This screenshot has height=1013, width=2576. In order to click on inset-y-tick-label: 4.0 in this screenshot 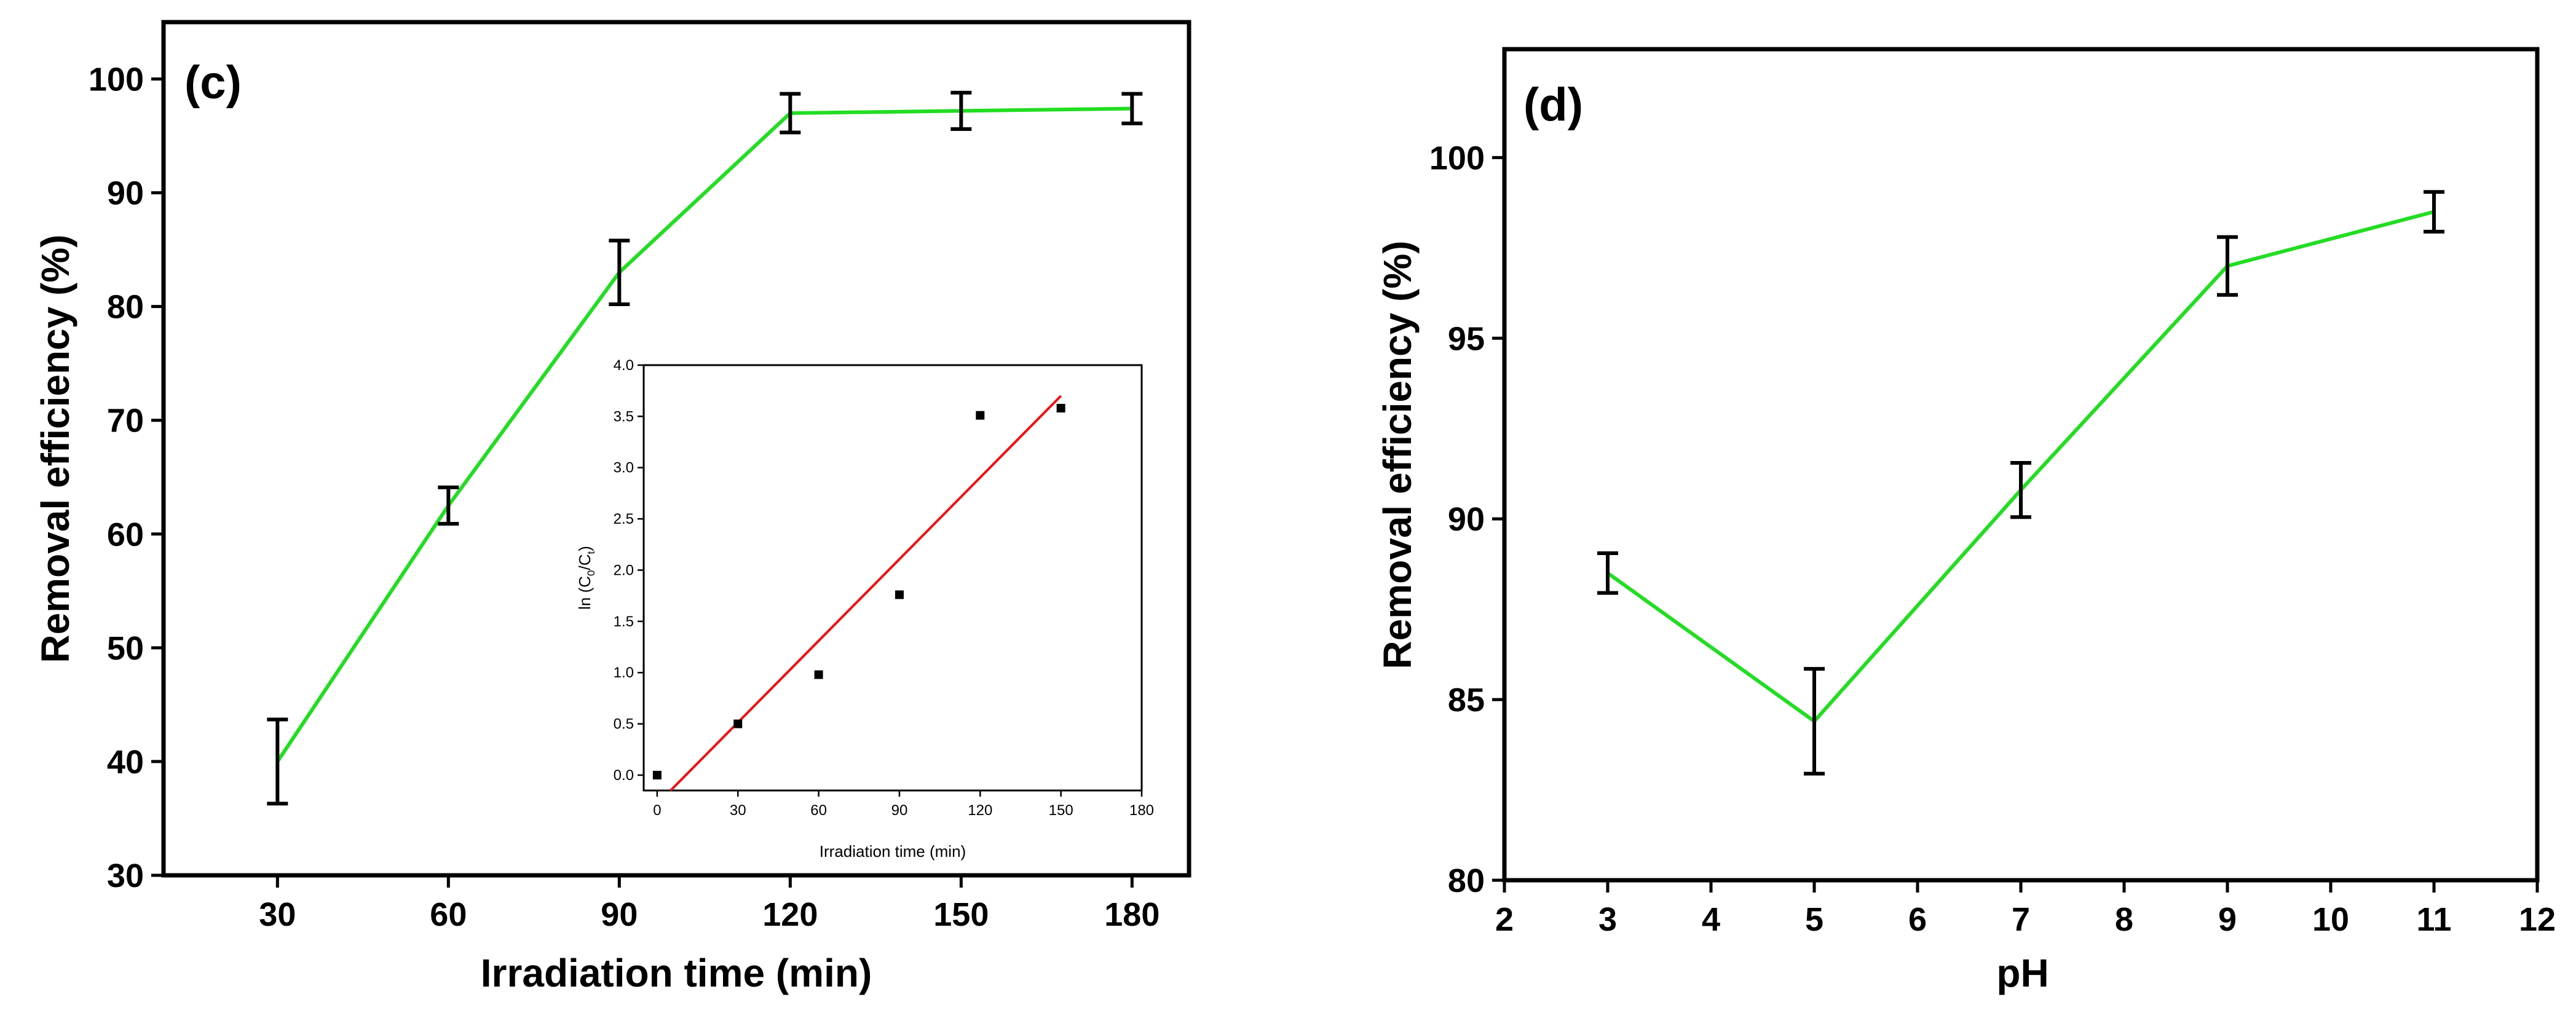, I will do `click(624, 366)`.